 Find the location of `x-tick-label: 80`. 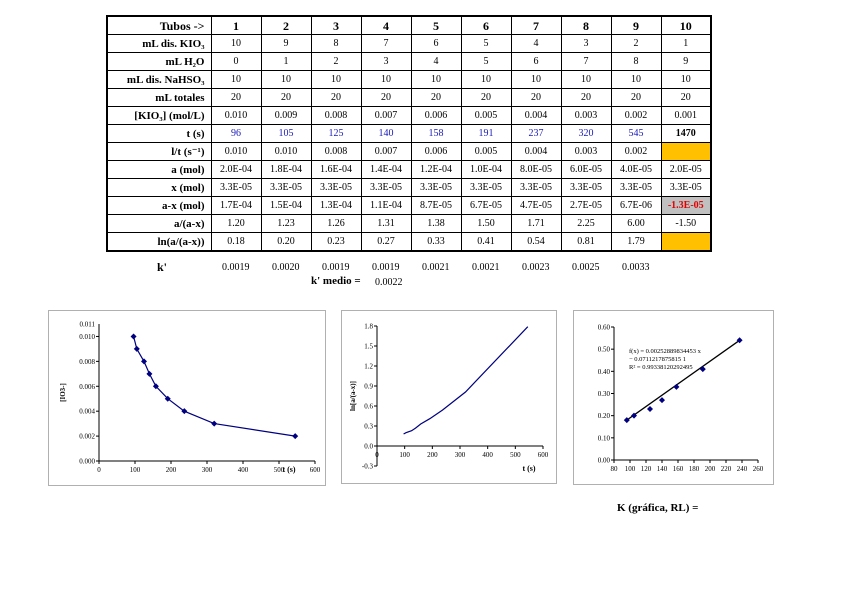

x-tick-label: 80 is located at coordinates (615, 469).